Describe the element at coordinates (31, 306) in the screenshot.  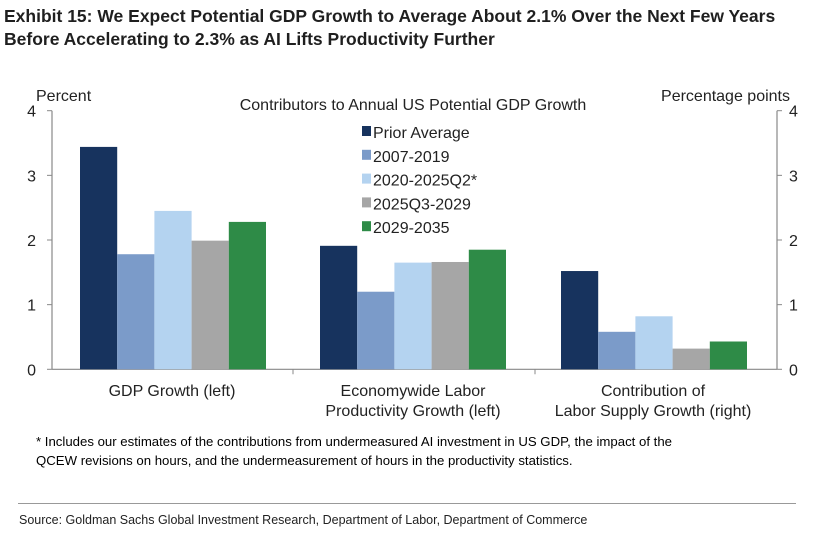
I see `left-tick-label: 1` at that location.